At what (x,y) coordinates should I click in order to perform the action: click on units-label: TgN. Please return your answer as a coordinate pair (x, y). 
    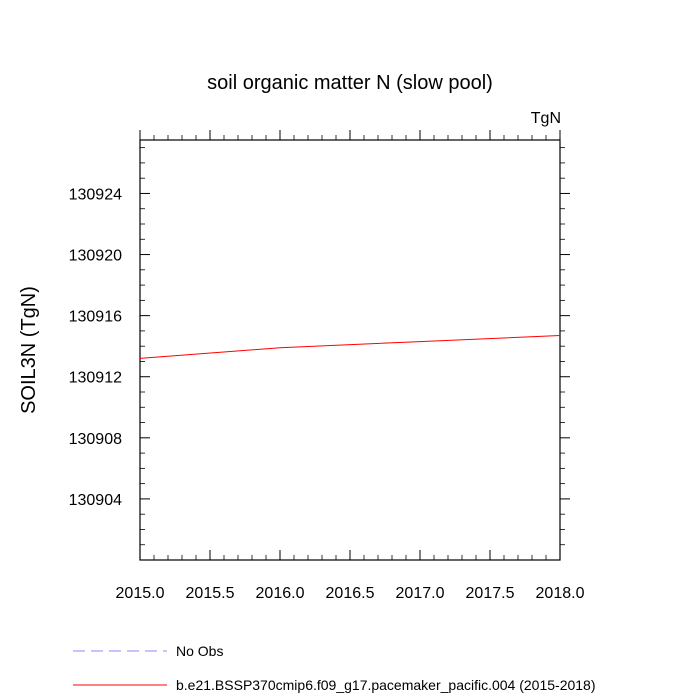
    Looking at the image, I should click on (546, 118).